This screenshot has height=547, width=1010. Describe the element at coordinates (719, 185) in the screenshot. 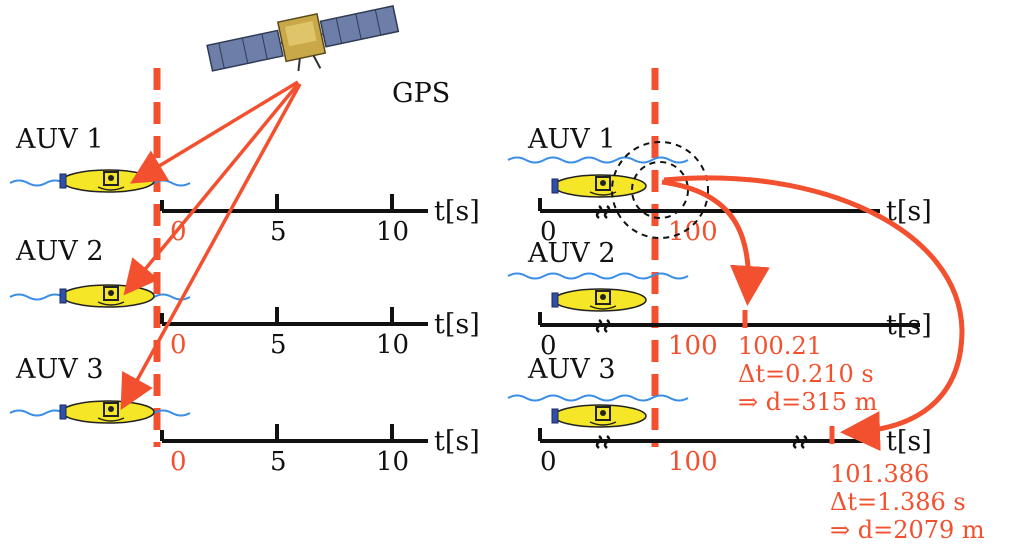

I see `right-auv-1: AUV 1 0 100 t[s]` at that location.